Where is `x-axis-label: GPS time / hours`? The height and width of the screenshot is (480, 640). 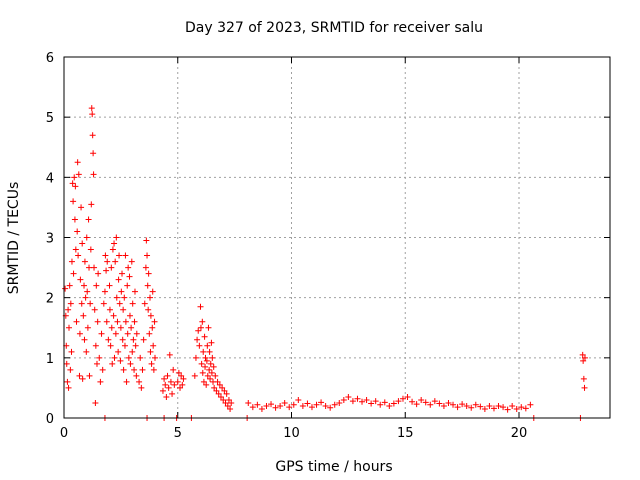 x-axis-label: GPS time / hours is located at coordinates (333, 467).